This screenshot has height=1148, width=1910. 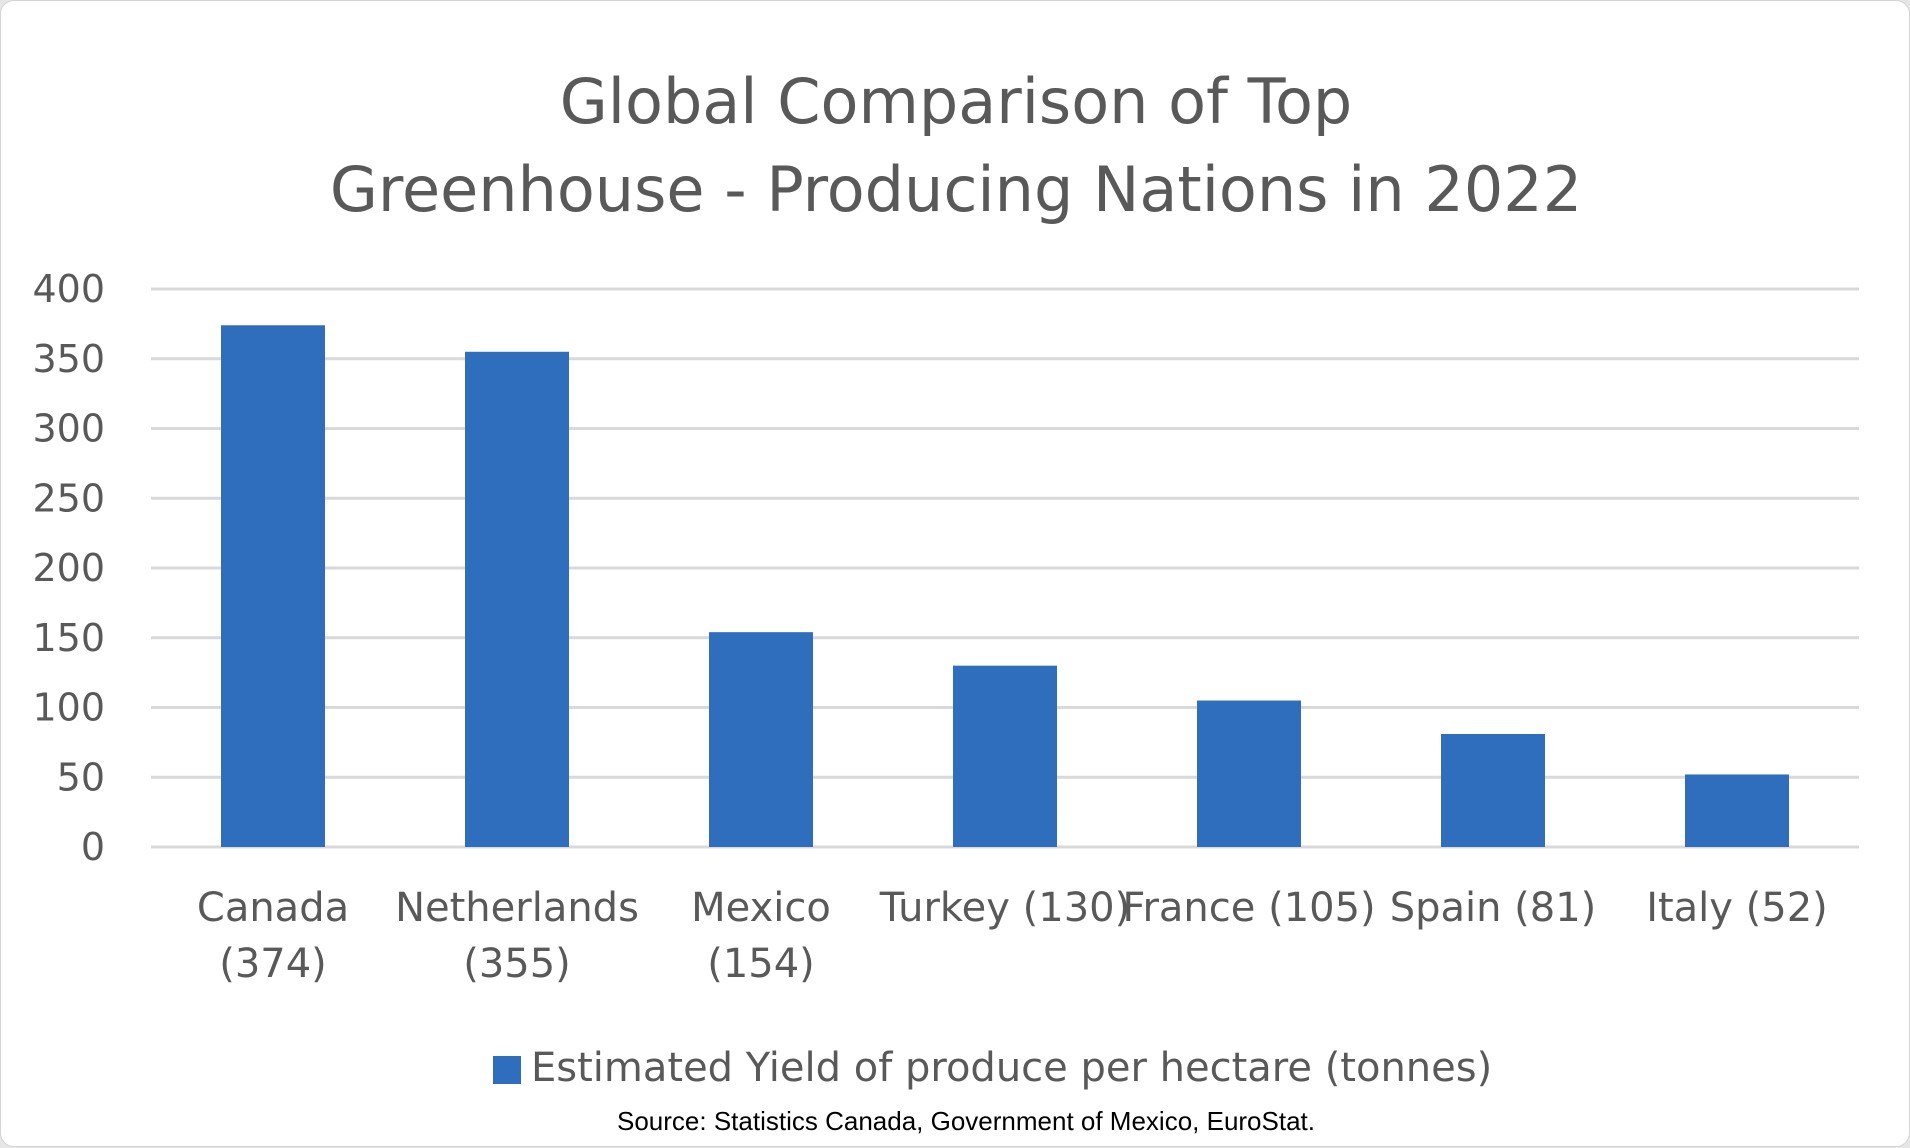 I want to click on y-tick-label: 250, so click(x=68, y=498).